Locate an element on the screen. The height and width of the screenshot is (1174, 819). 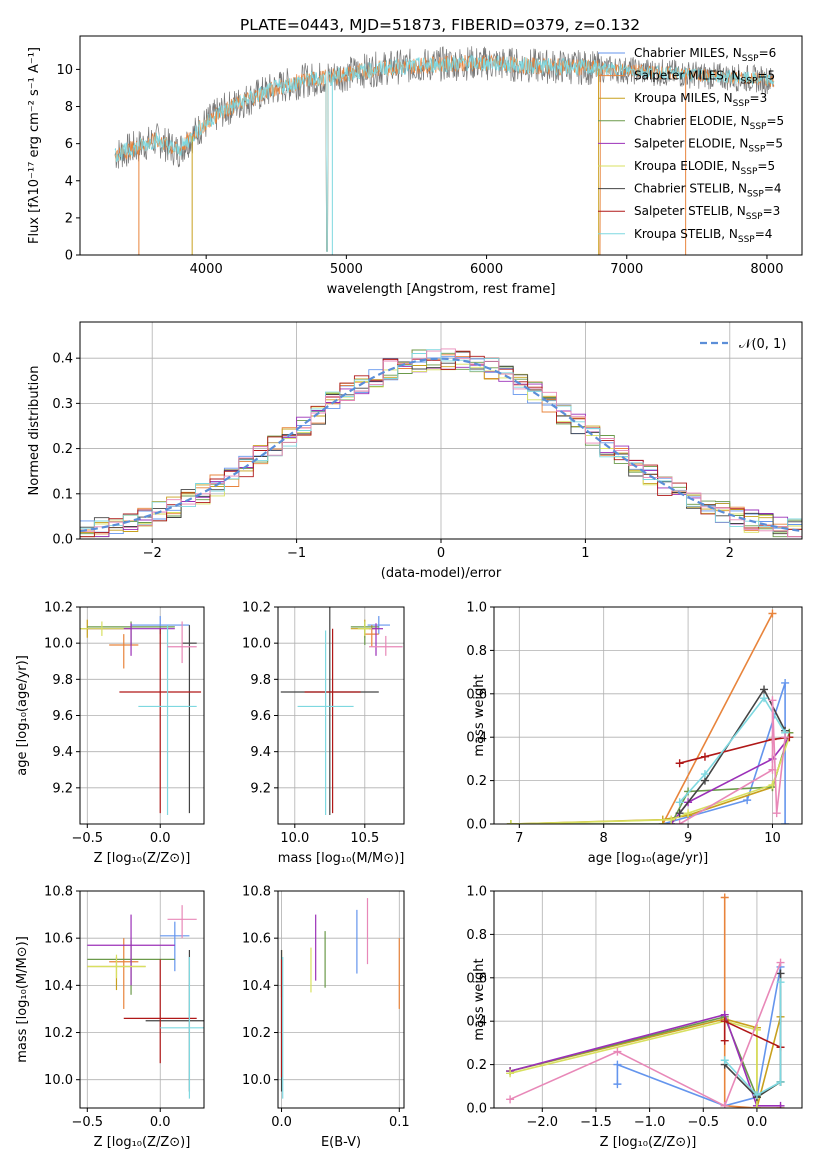
legend-entry-name: Chabrier MILES, N is located at coordinates (688, 53).